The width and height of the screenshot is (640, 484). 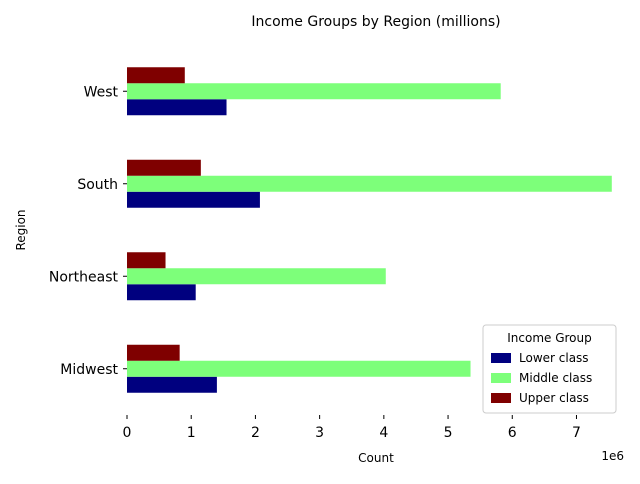 I want to click on legend-label-lower-class: Lower class, so click(x=554, y=358).